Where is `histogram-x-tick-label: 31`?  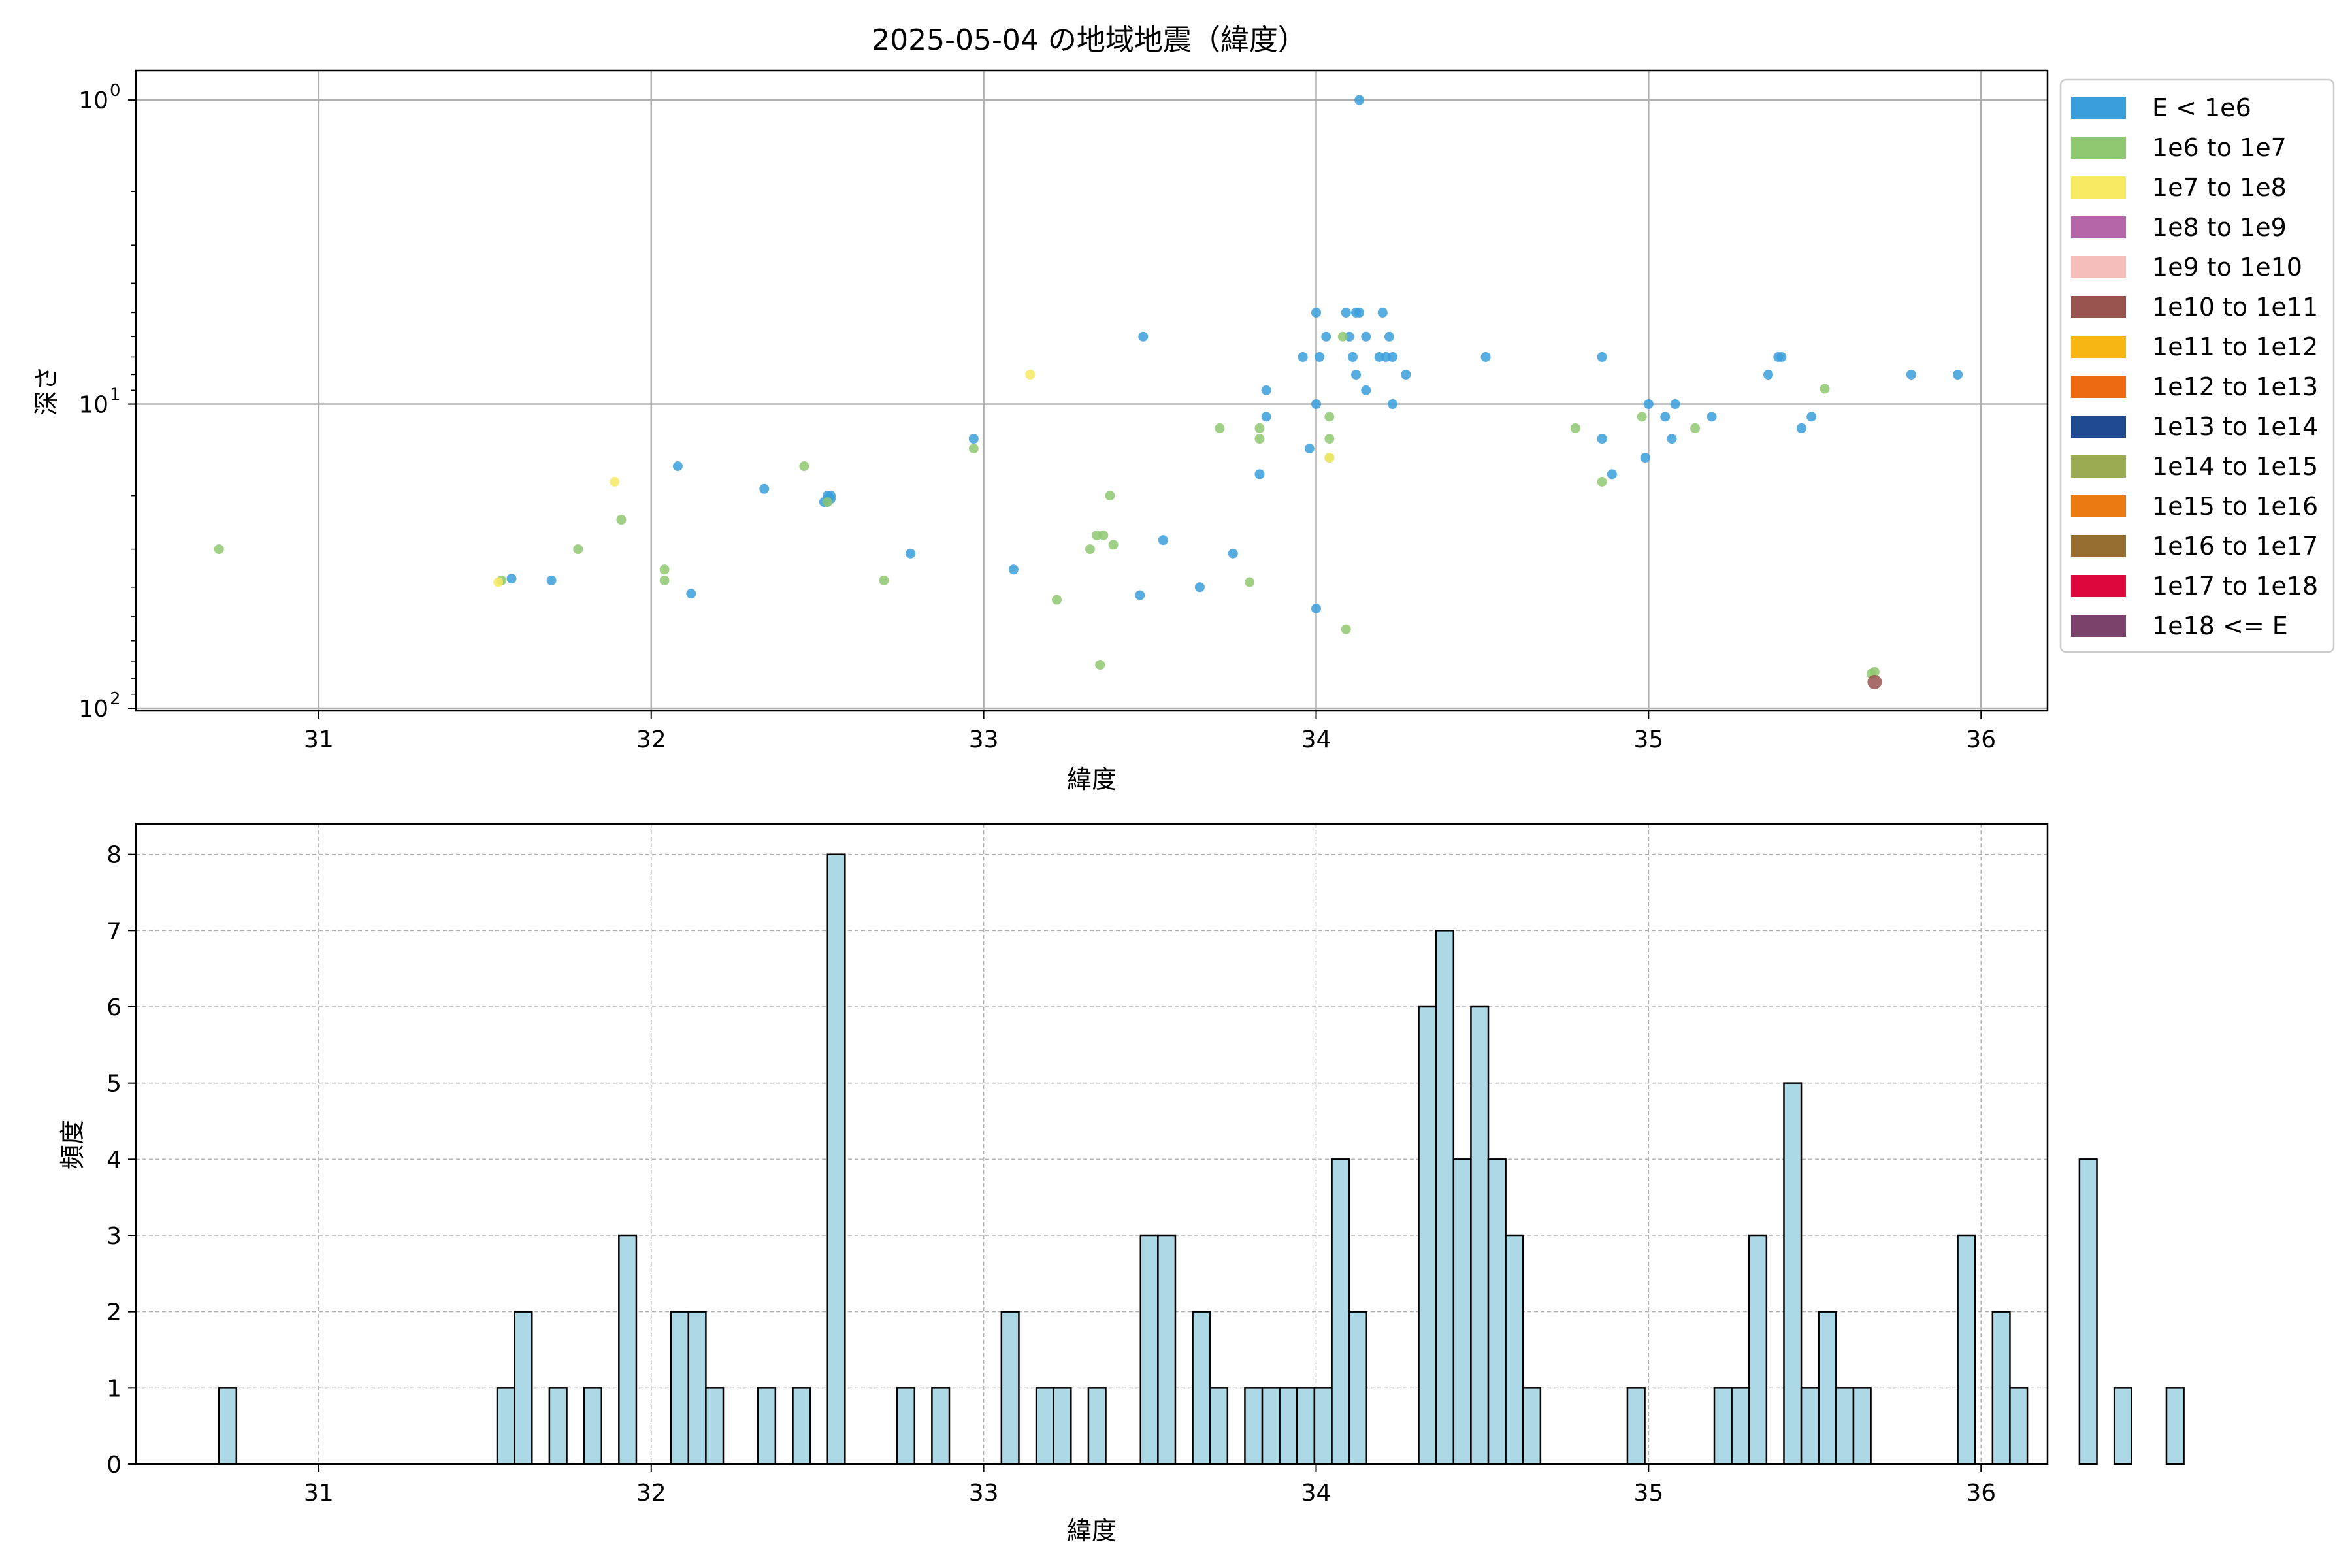
histogram-x-tick-label: 31 is located at coordinates (319, 1493).